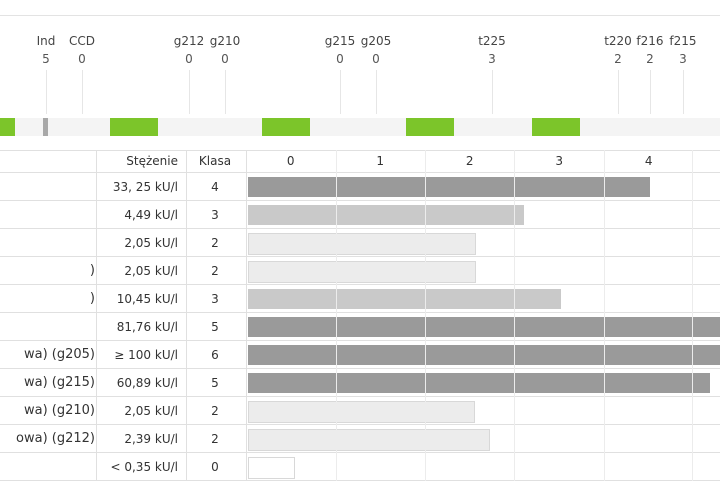 This screenshot has width=720, height=500. I want to click on table-row: wa) (g210) 2,05 kU/l 2, so click(360, 411).